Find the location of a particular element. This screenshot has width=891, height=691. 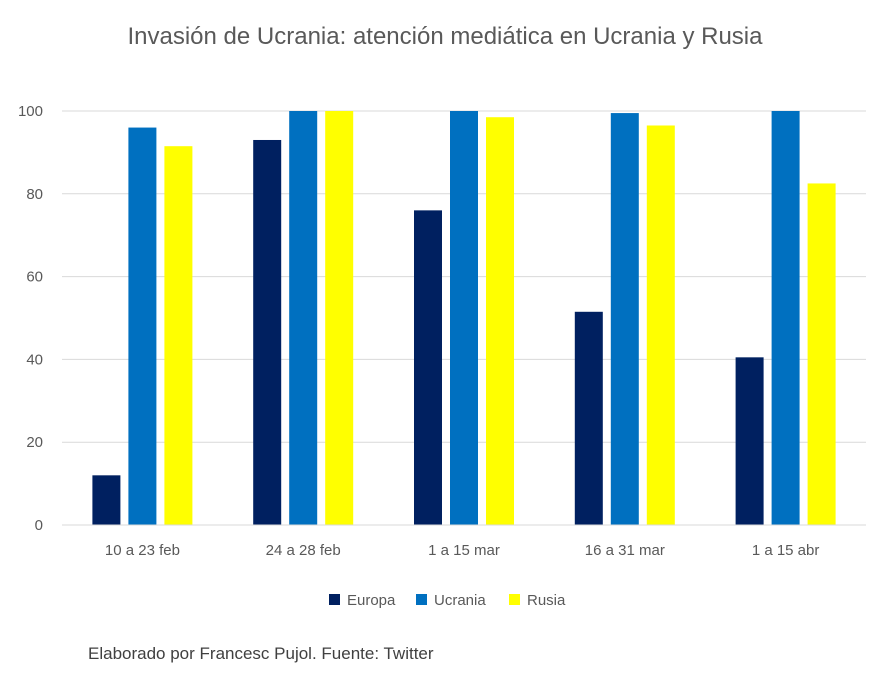

y-tick-label: 60 is located at coordinates (34, 277).